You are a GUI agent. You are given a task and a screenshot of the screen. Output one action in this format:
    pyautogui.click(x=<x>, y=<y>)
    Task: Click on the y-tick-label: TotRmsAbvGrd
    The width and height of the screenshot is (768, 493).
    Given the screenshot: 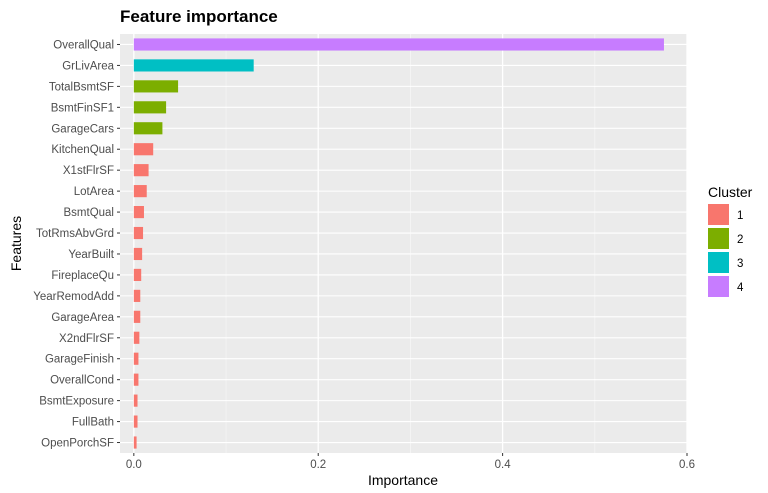 What is the action you would take?
    pyautogui.click(x=75, y=234)
    